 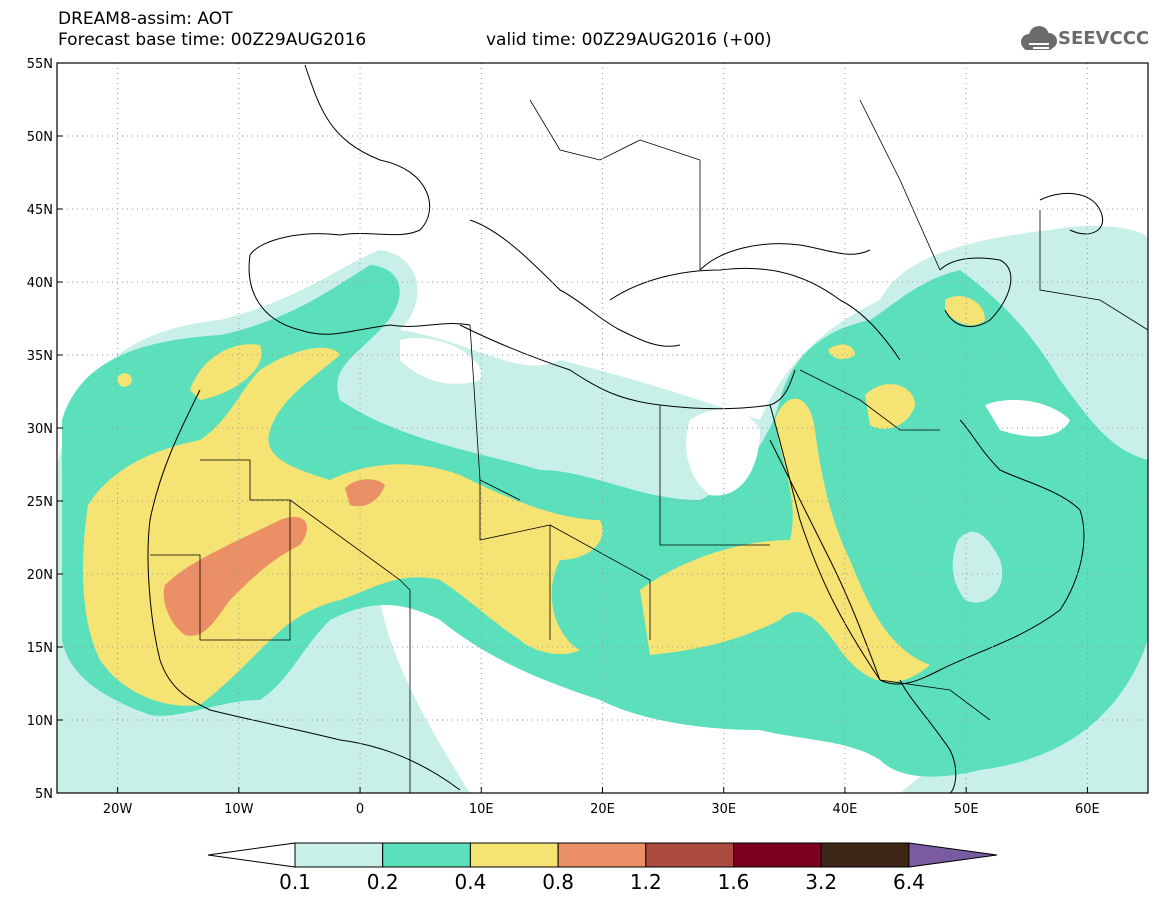 What do you see at coordinates (295, 882) in the screenshot?
I see `colorbar-label: 0.1` at bounding box center [295, 882].